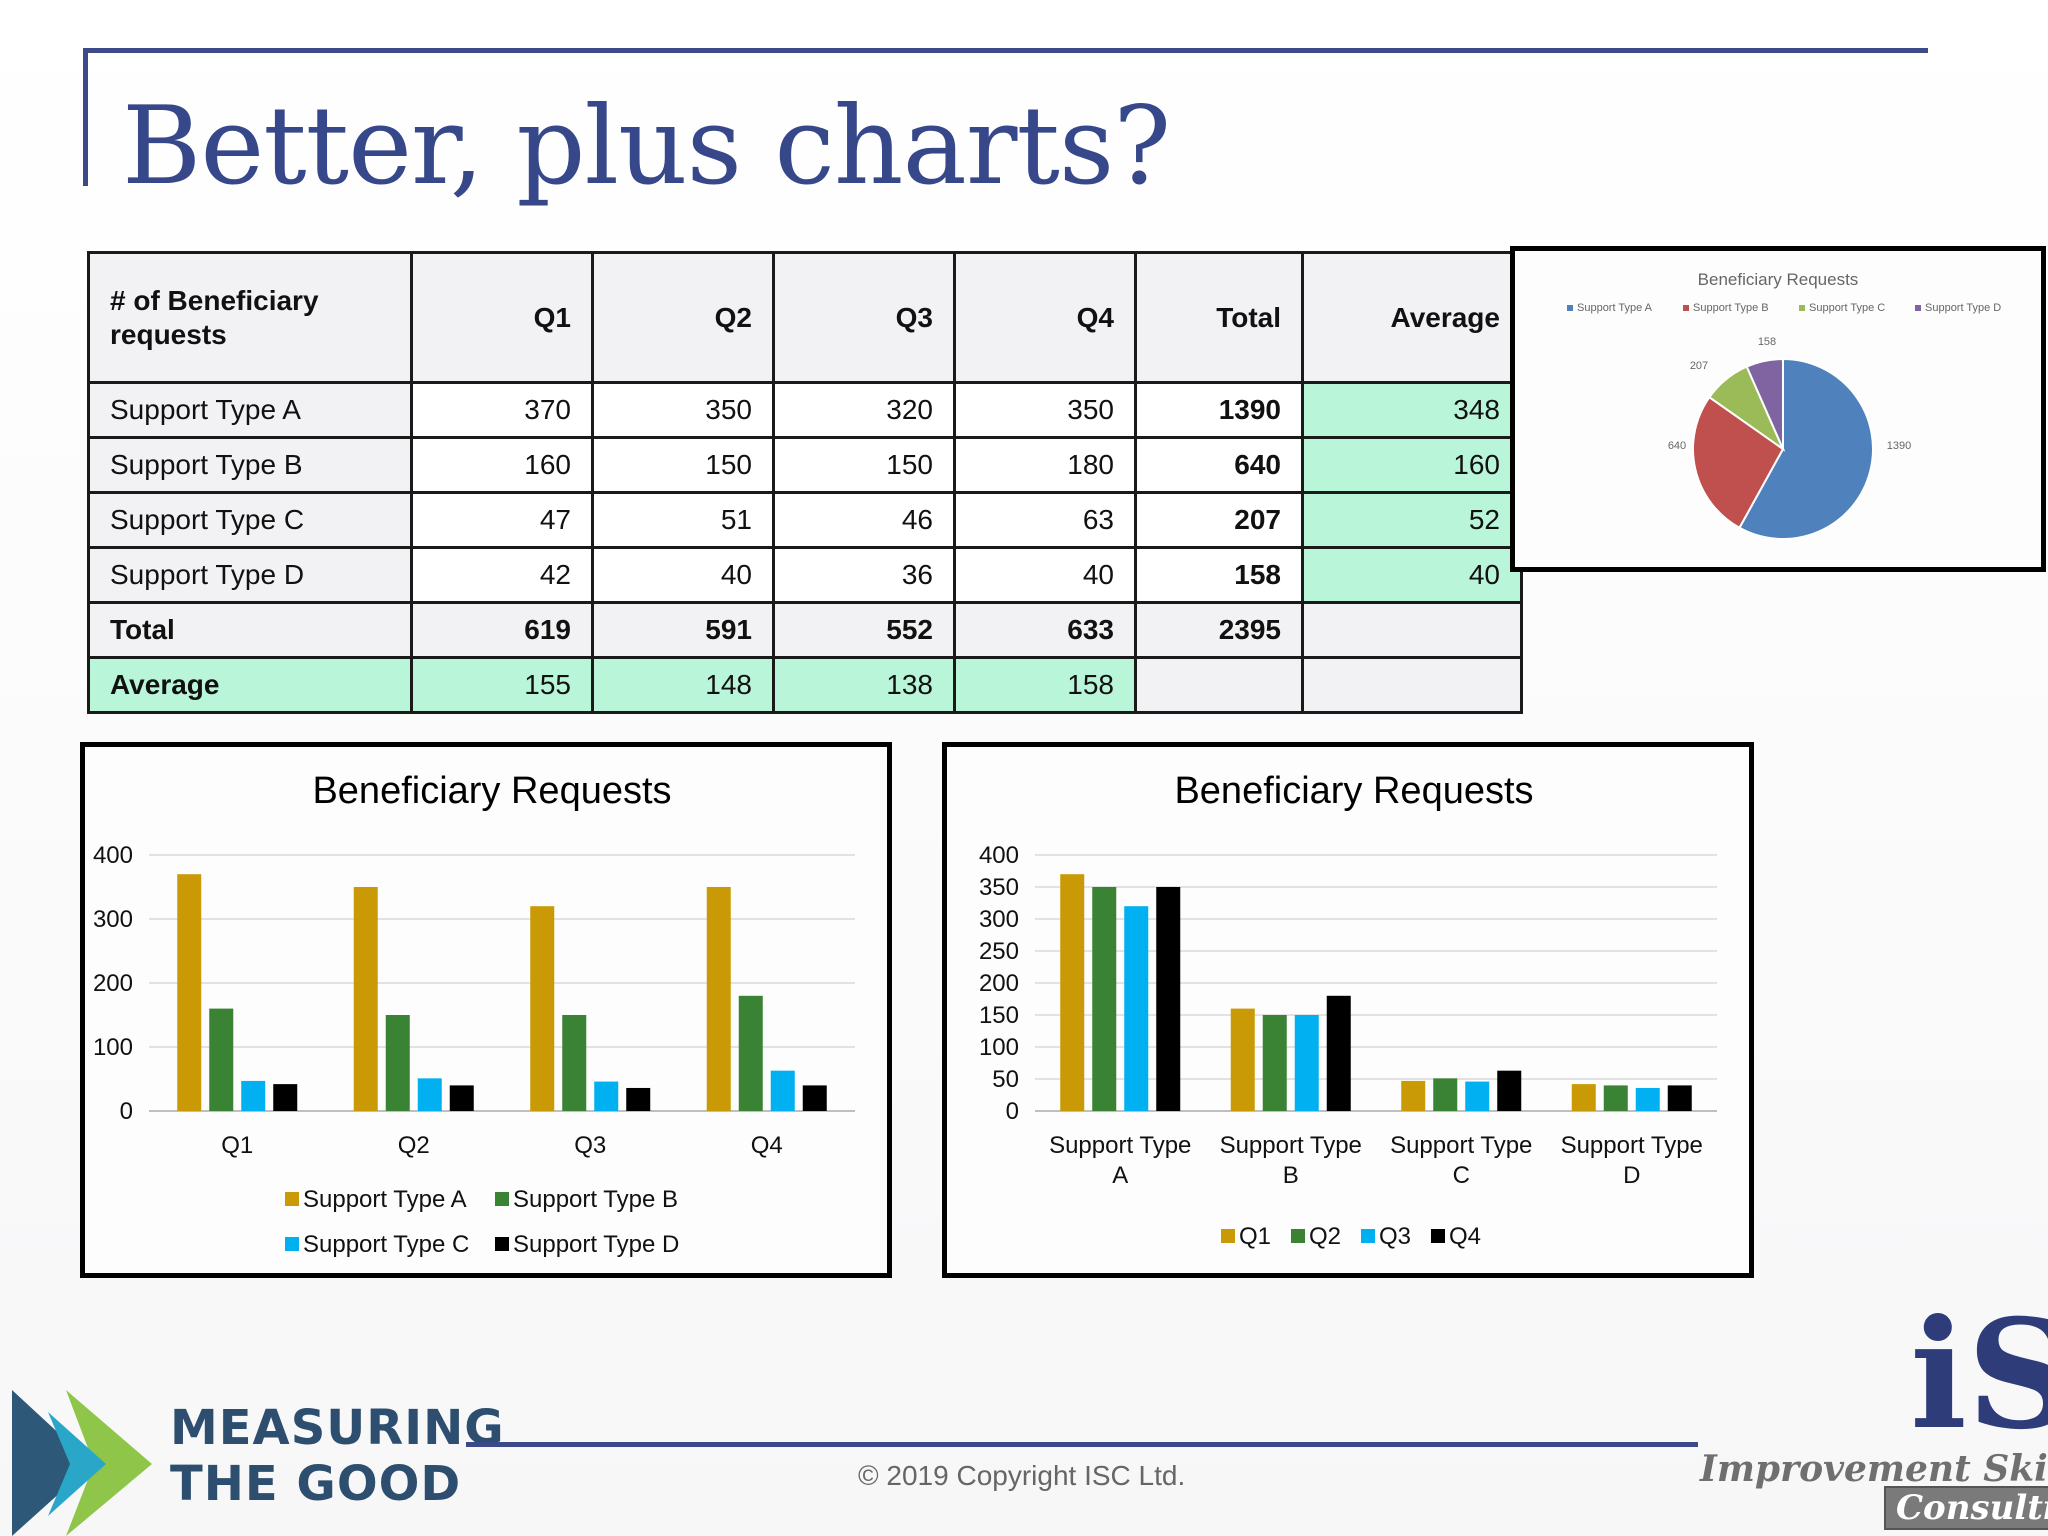 This screenshot has height=1536, width=2048. Describe the element at coordinates (237, 1145) in the screenshot. I see `x-tick-label: Q1` at that location.